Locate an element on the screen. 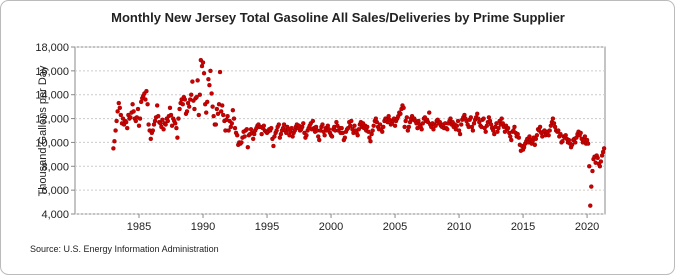 The height and width of the screenshot is (275, 675). x-tick-label: 1985 is located at coordinates (139, 227).